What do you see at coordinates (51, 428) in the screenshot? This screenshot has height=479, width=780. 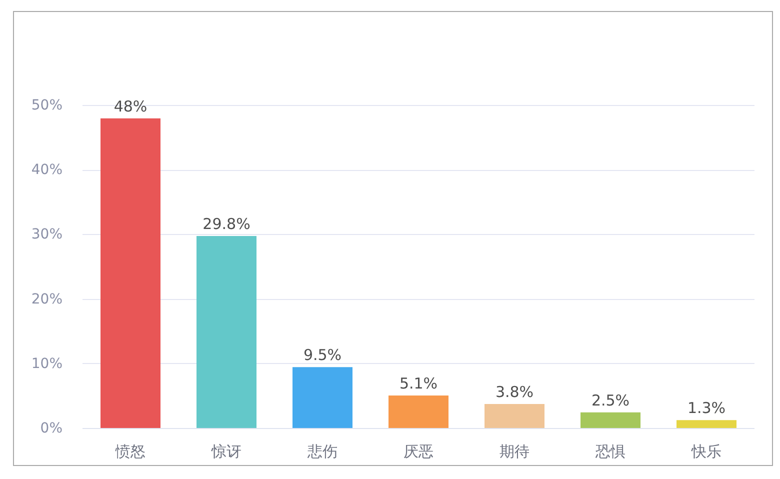 I see `y-tick-label: 0%` at bounding box center [51, 428].